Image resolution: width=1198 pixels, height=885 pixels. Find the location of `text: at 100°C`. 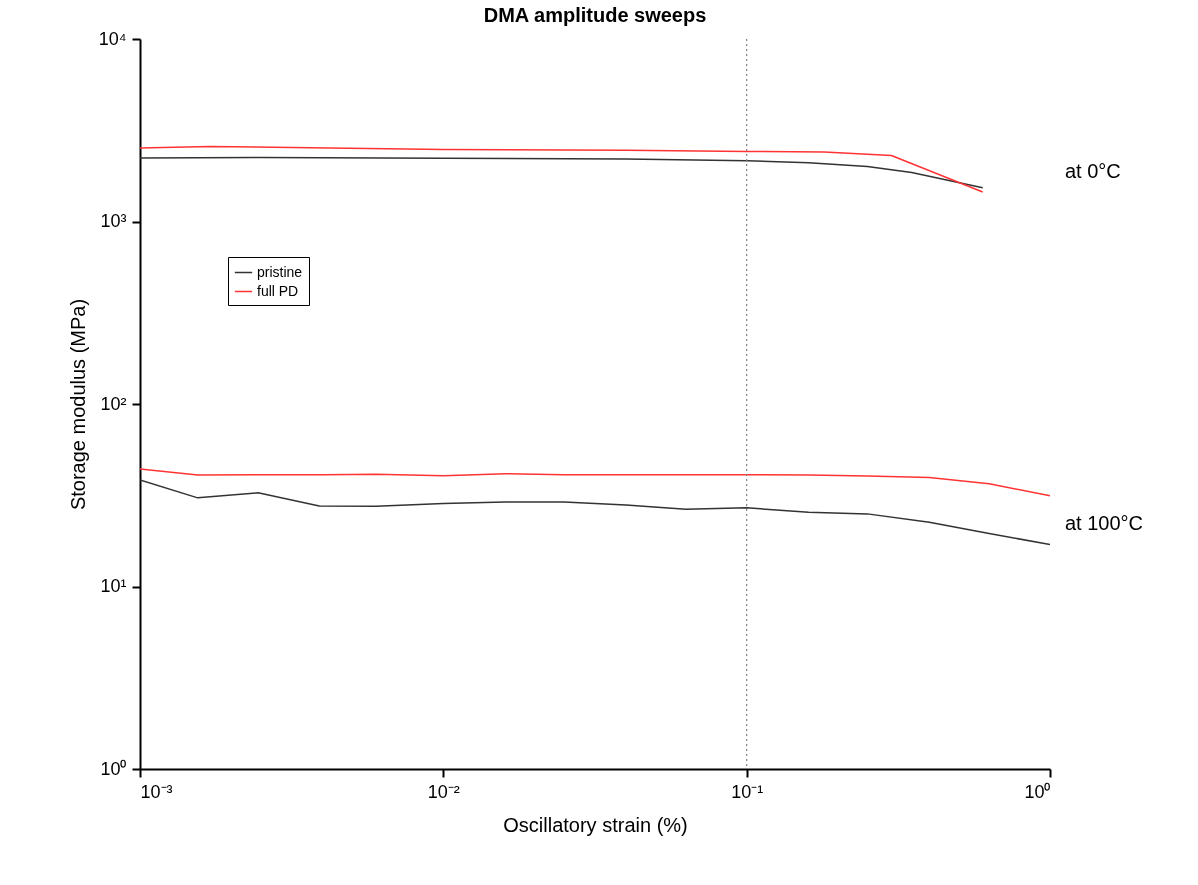

text: at 100°C is located at coordinates (1104, 523).